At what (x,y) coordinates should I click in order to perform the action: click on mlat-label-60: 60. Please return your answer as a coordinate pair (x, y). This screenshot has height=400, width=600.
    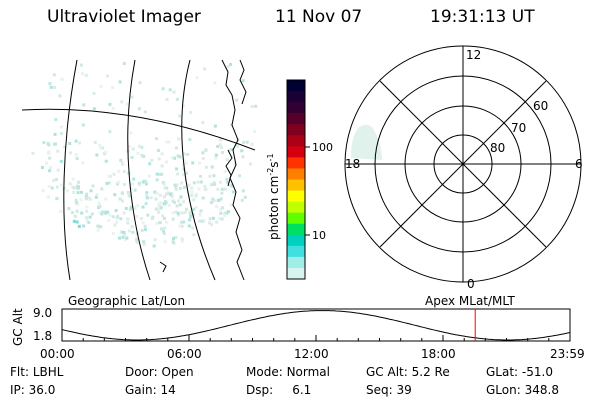
    Looking at the image, I should click on (540, 106).